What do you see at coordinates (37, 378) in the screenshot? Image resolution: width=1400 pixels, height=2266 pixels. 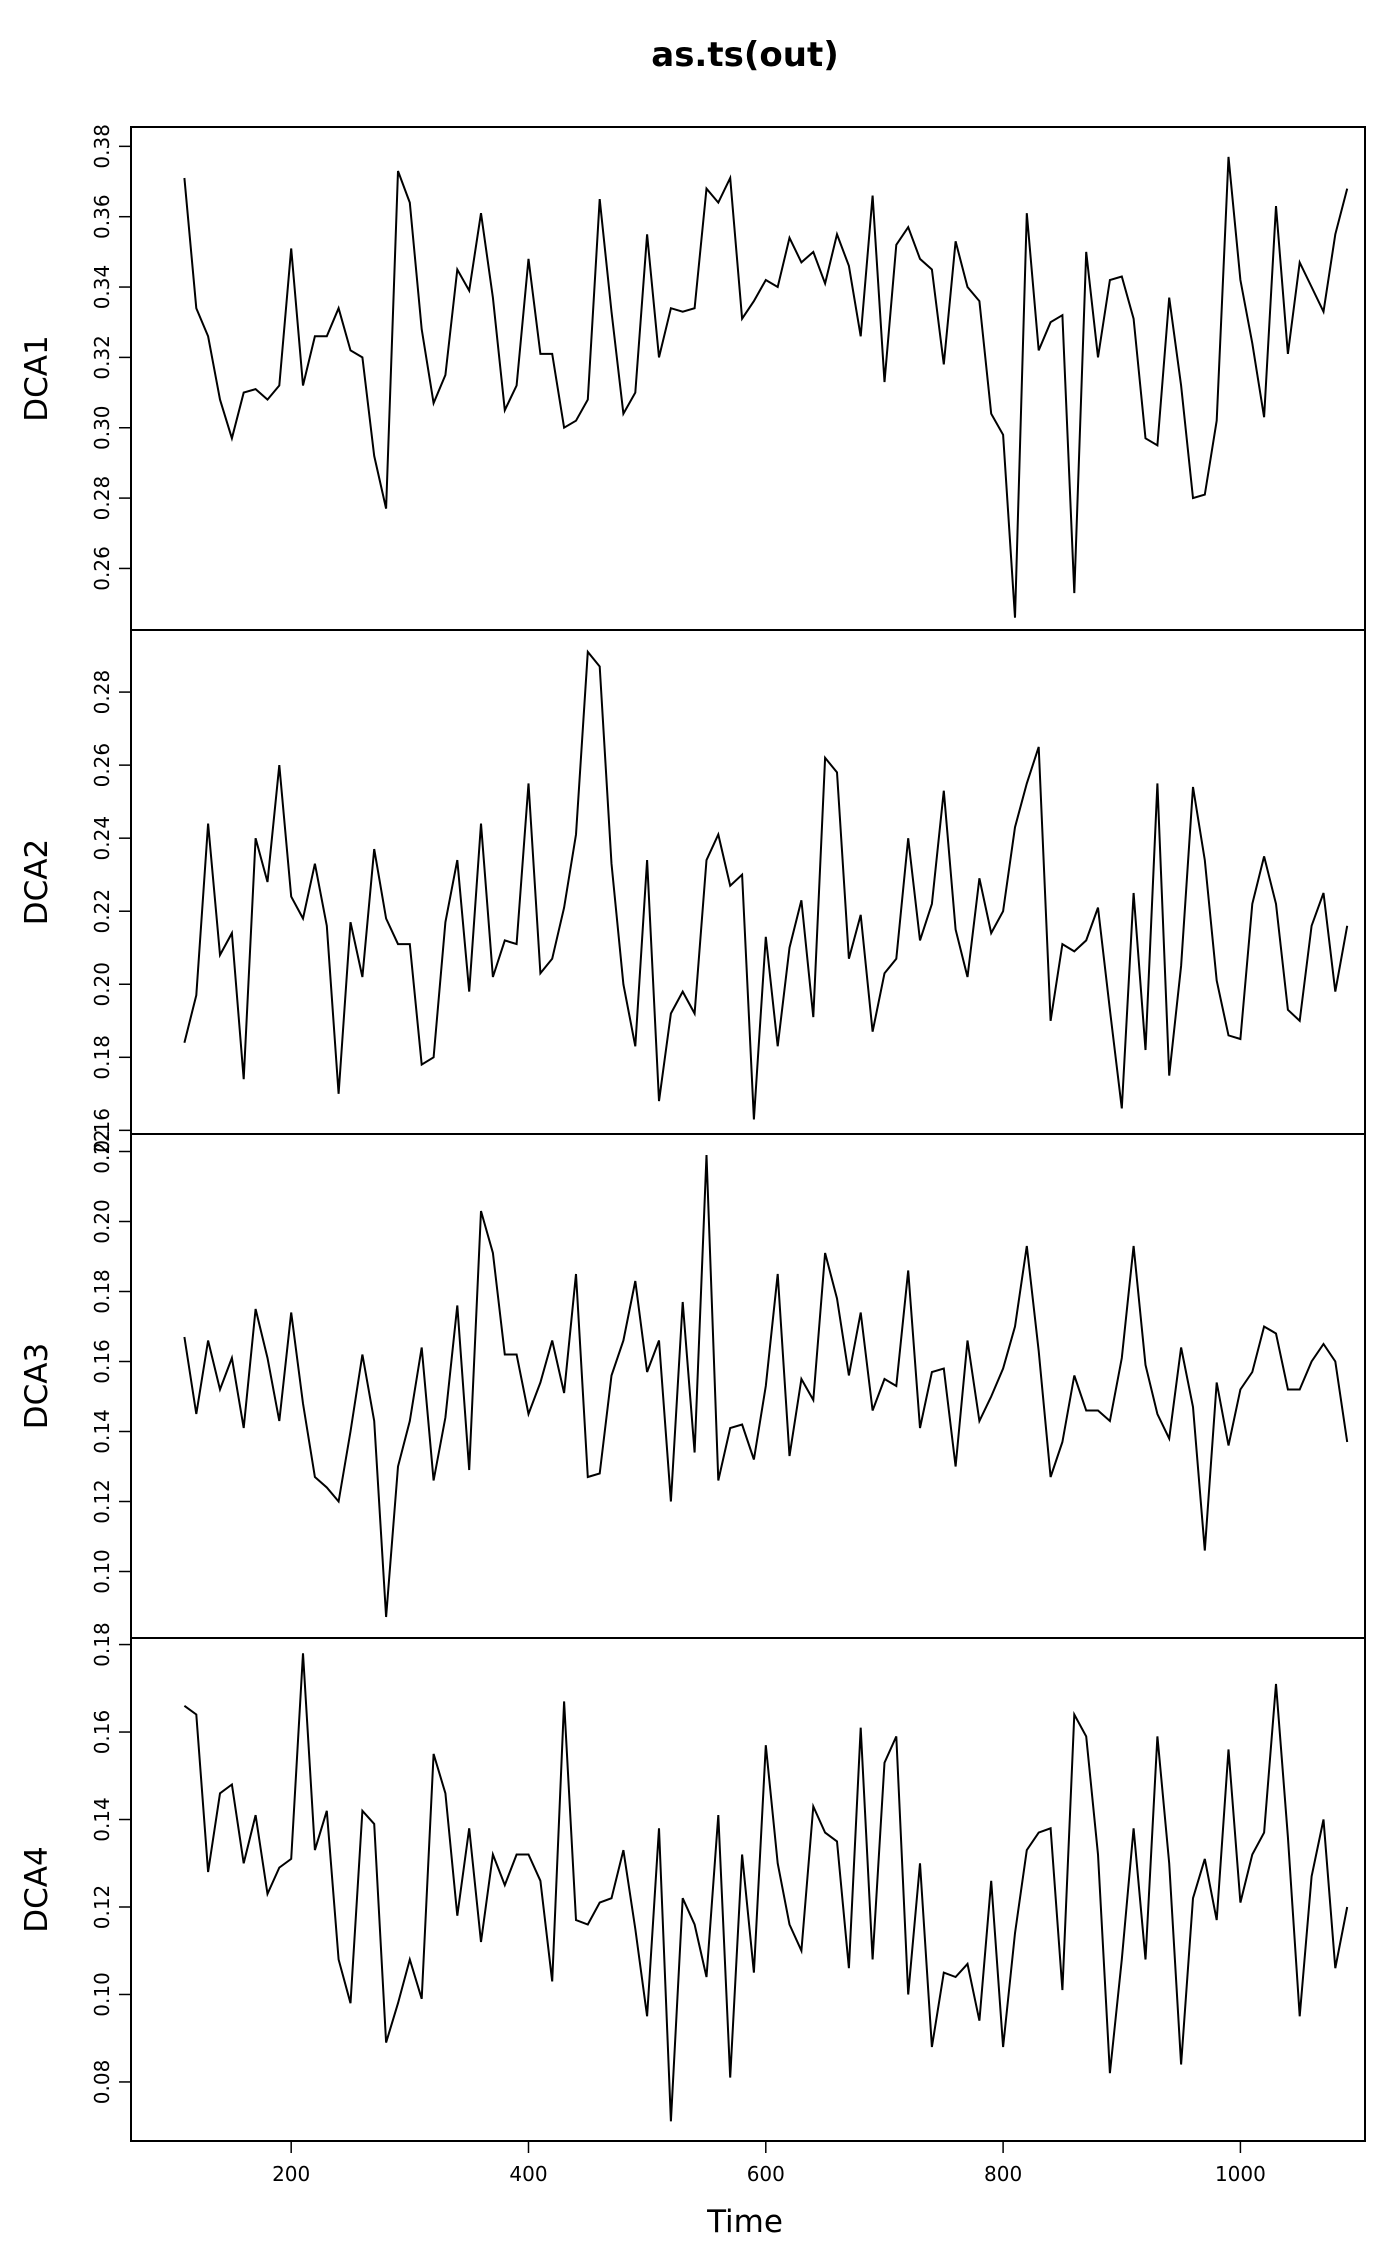 I see `y-axis-label: DCA1` at bounding box center [37, 378].